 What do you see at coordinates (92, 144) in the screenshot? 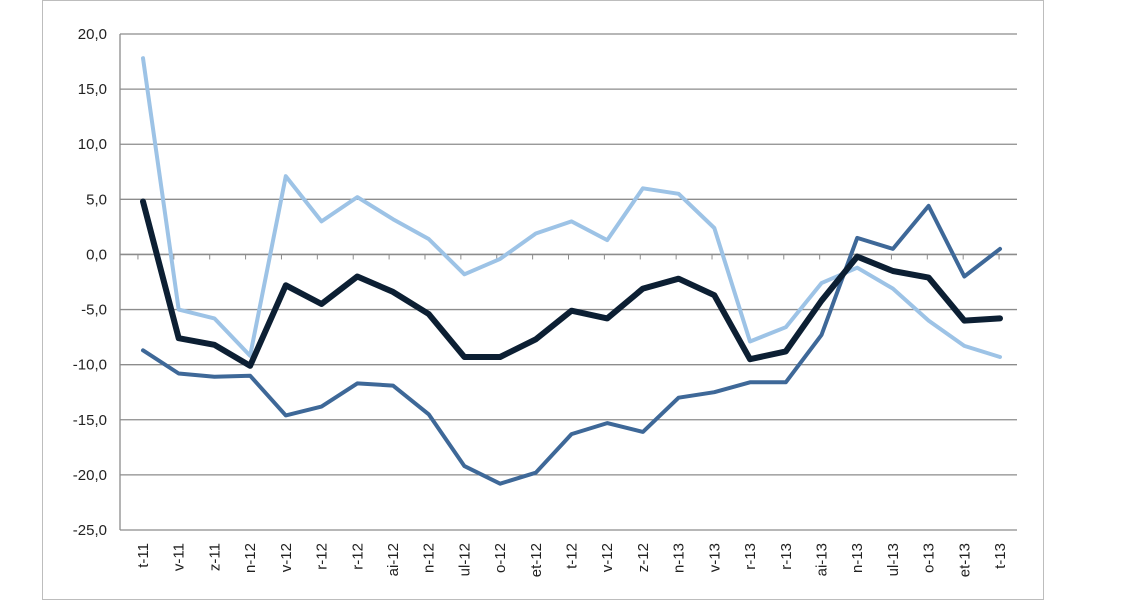
I see `y-tick-label: 10,0` at bounding box center [92, 144].